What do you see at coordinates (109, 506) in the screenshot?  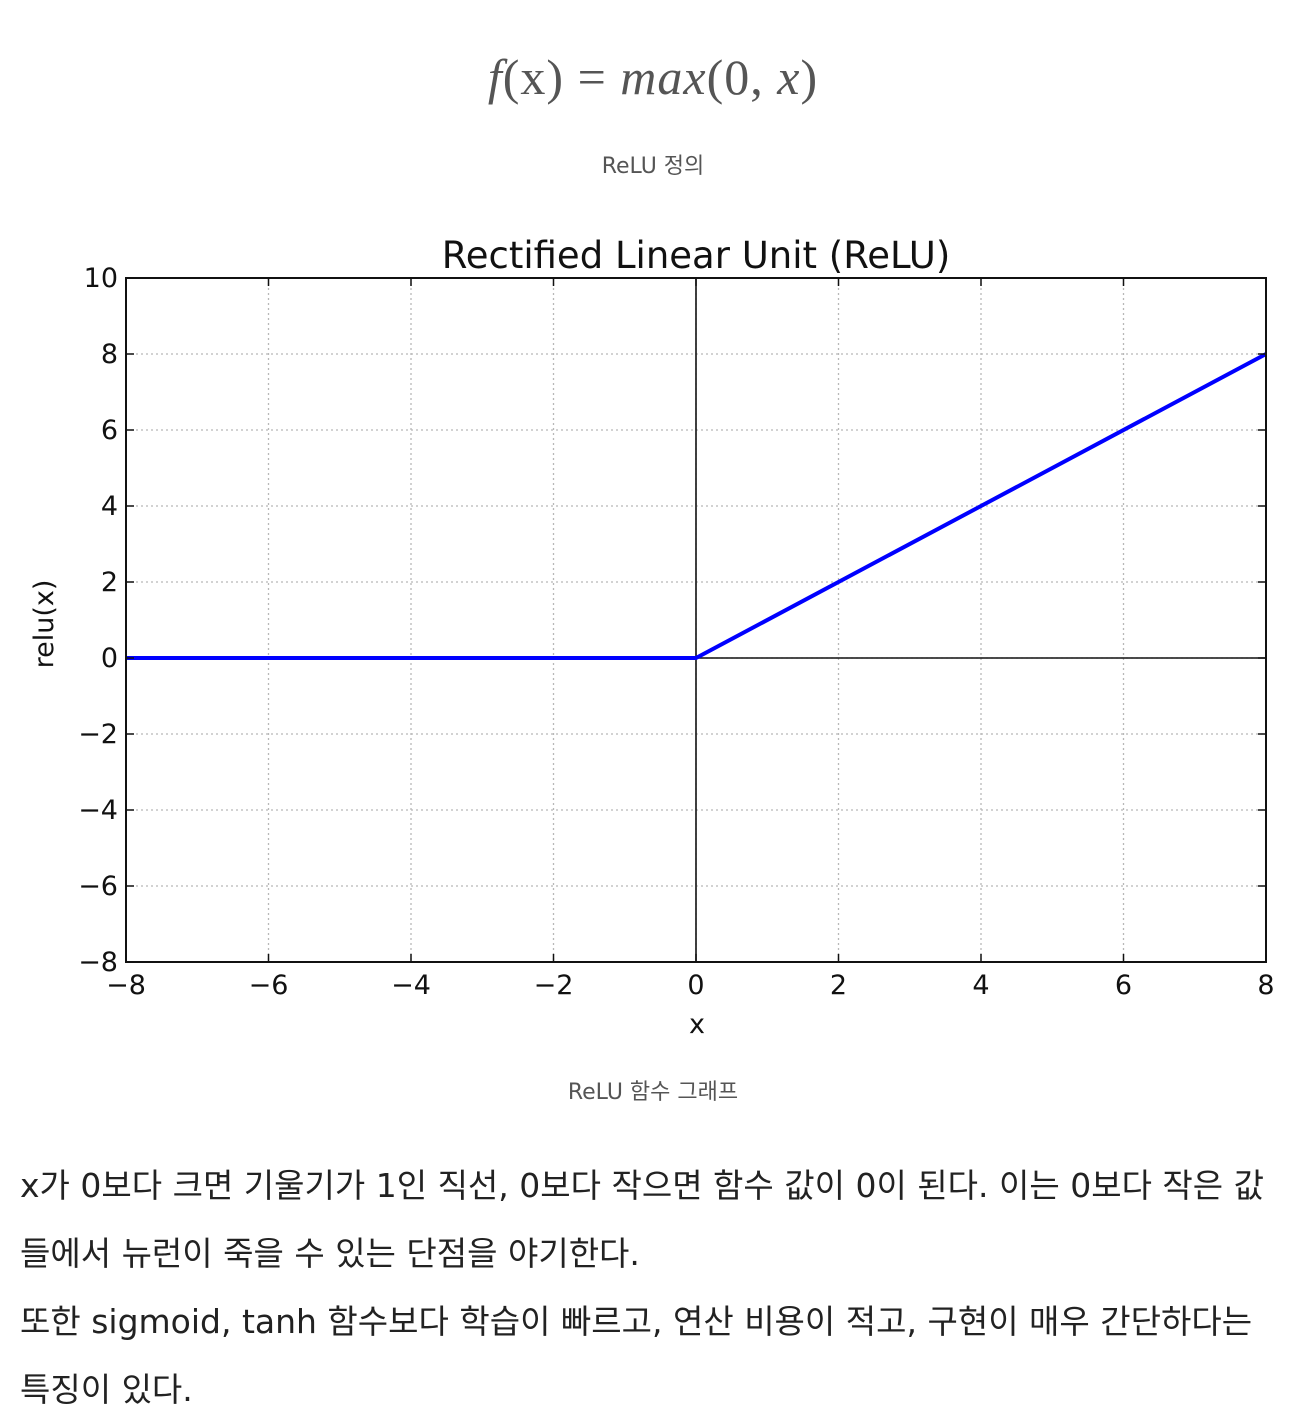 I see `y-tick-label: 4` at bounding box center [109, 506].